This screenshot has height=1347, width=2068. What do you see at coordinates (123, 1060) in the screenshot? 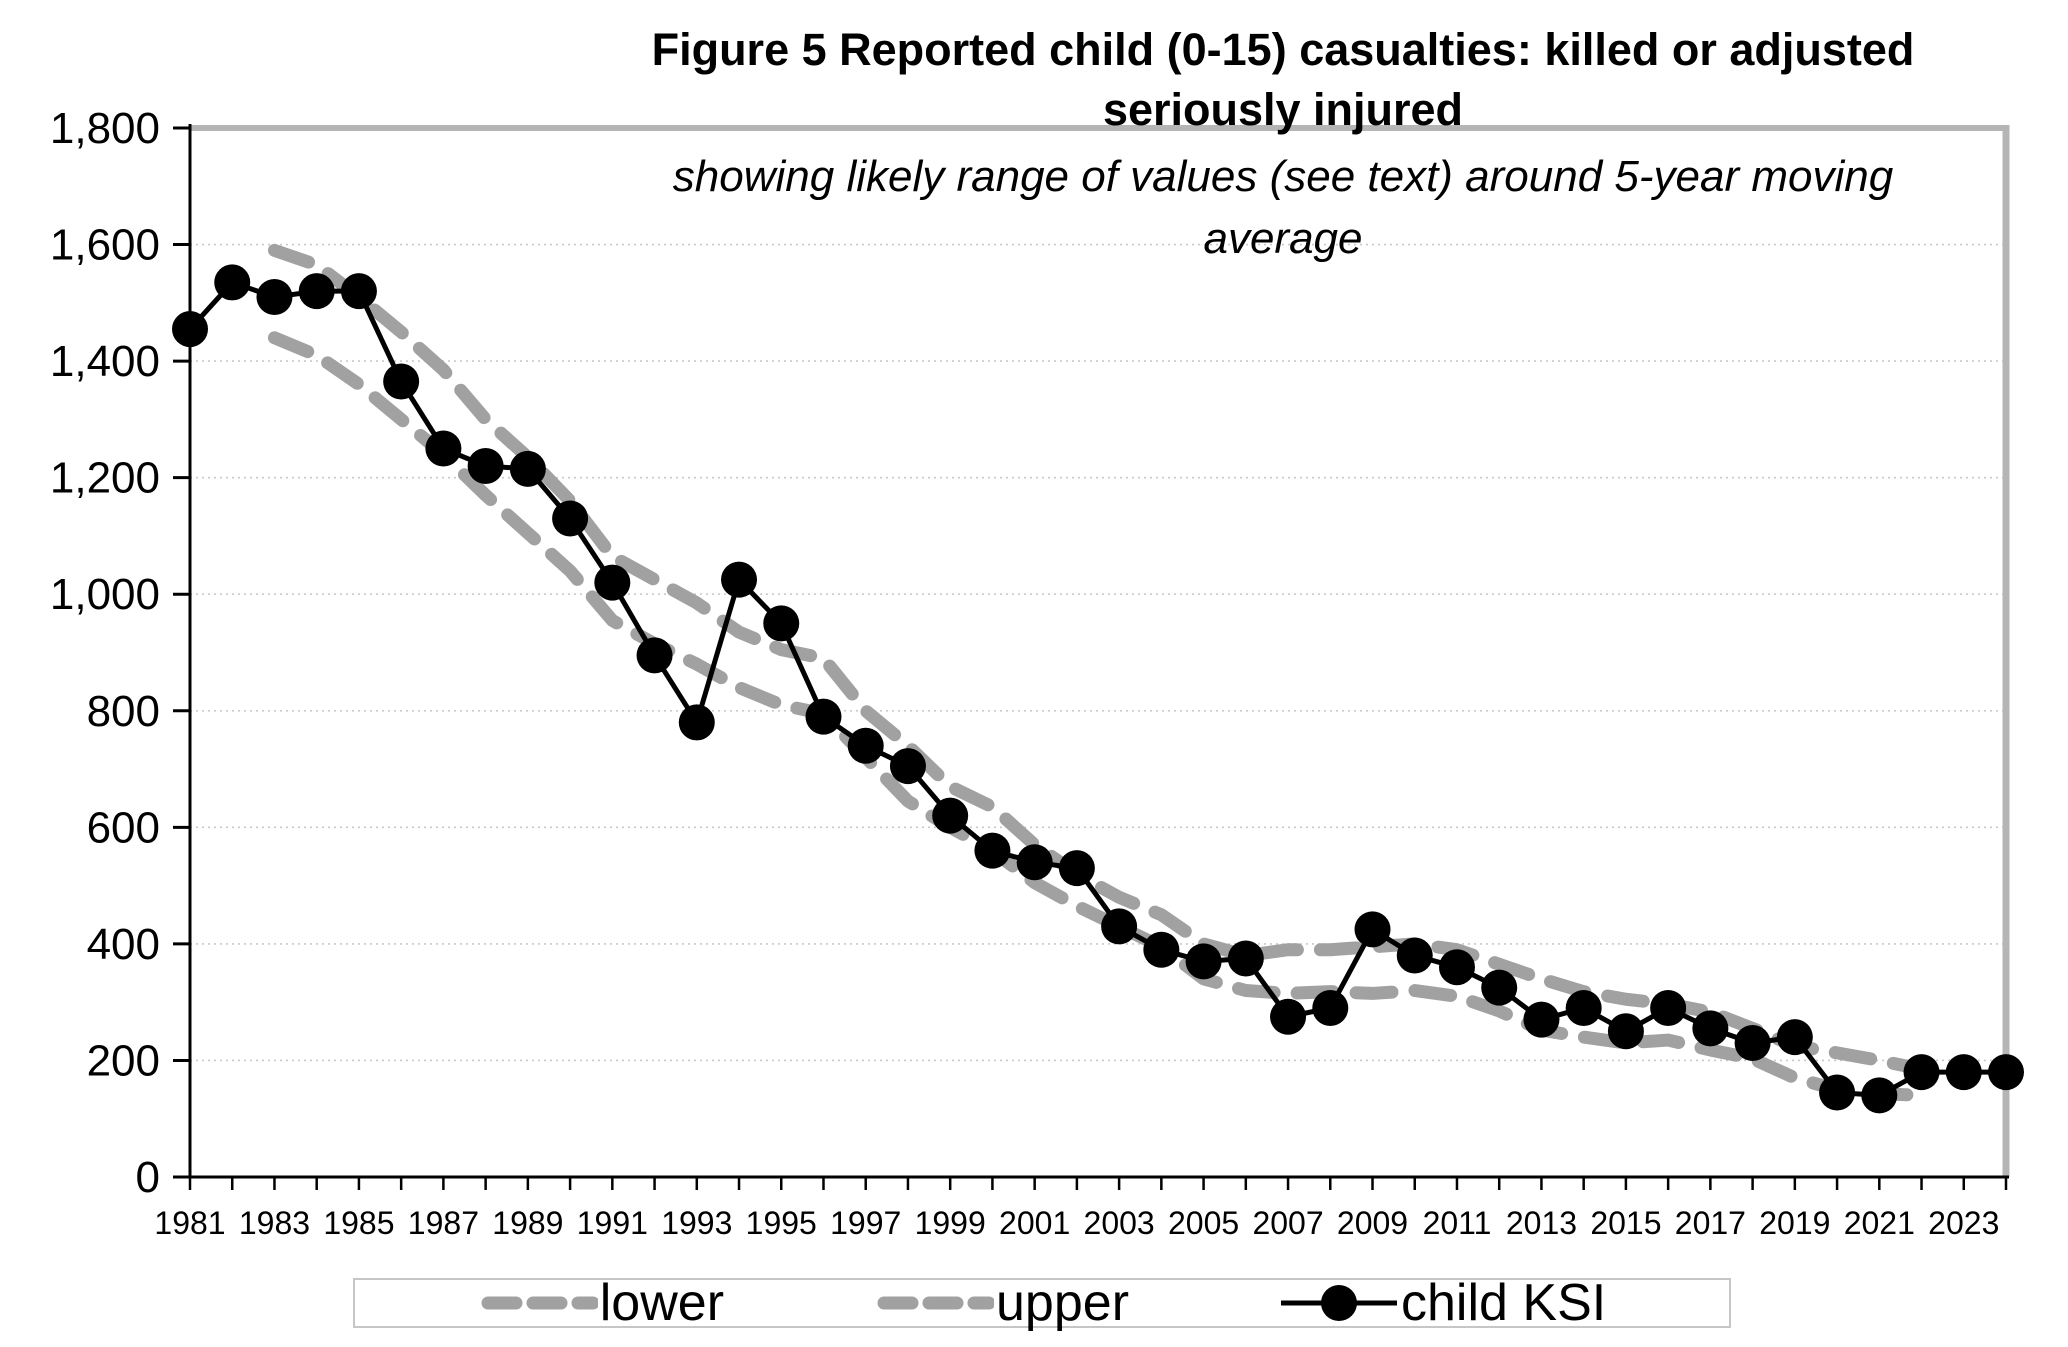
I see `y-axis-tick-label: 200` at bounding box center [123, 1060].